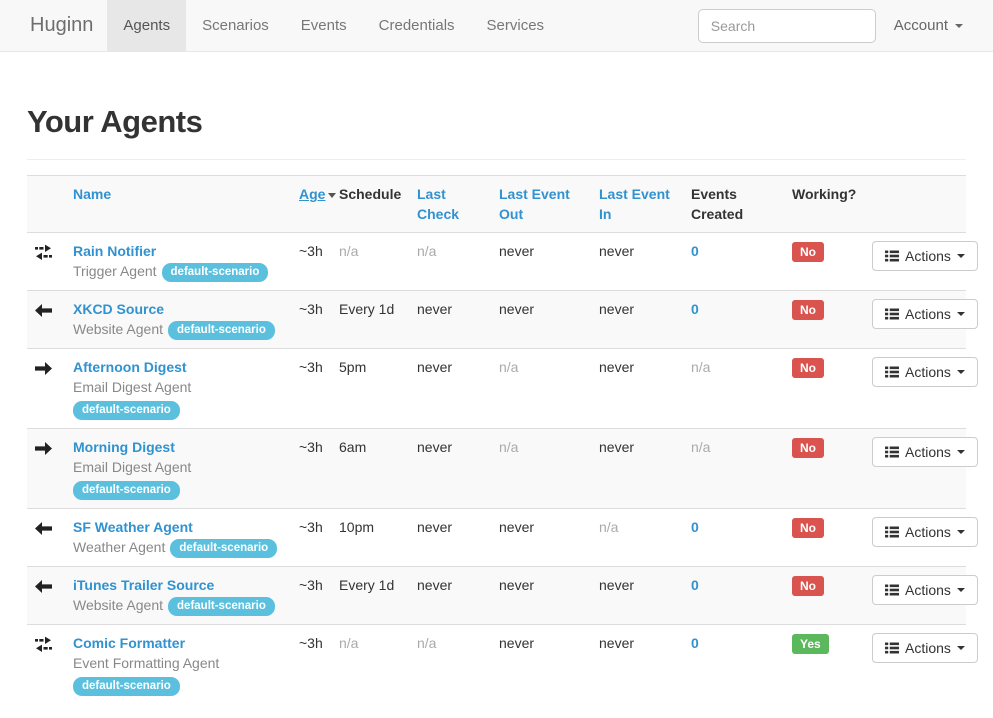  Describe the element at coordinates (541, 468) in the screenshot. I see `cell-last-event-out: n/a` at that location.